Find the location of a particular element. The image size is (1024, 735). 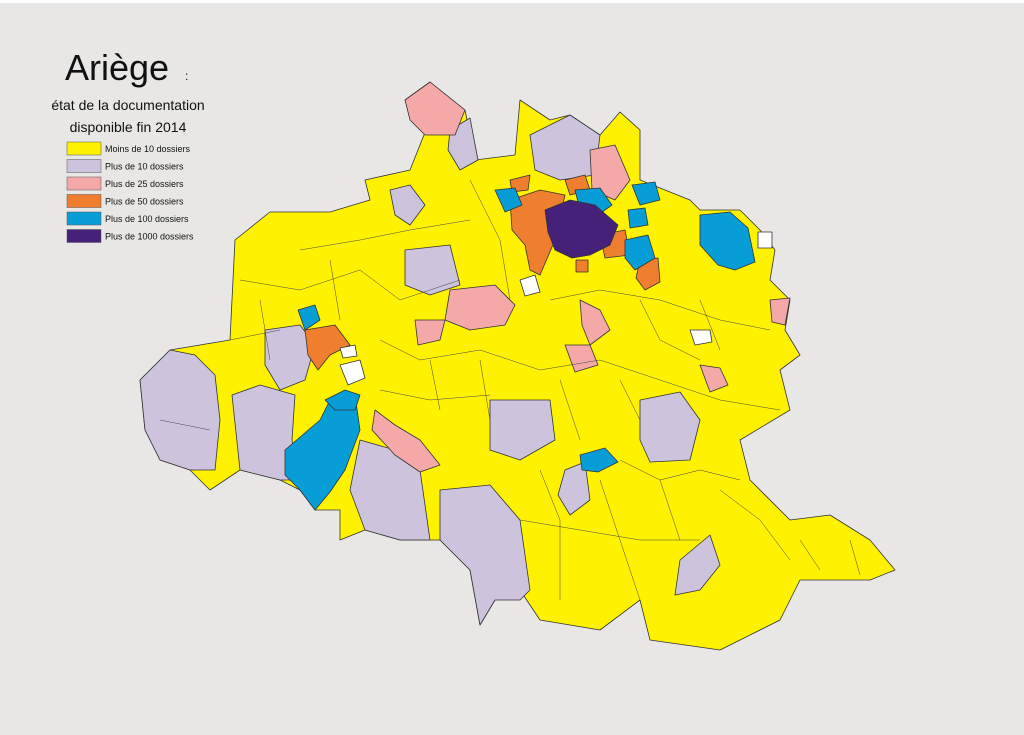

top-border is located at coordinates (512, 1).